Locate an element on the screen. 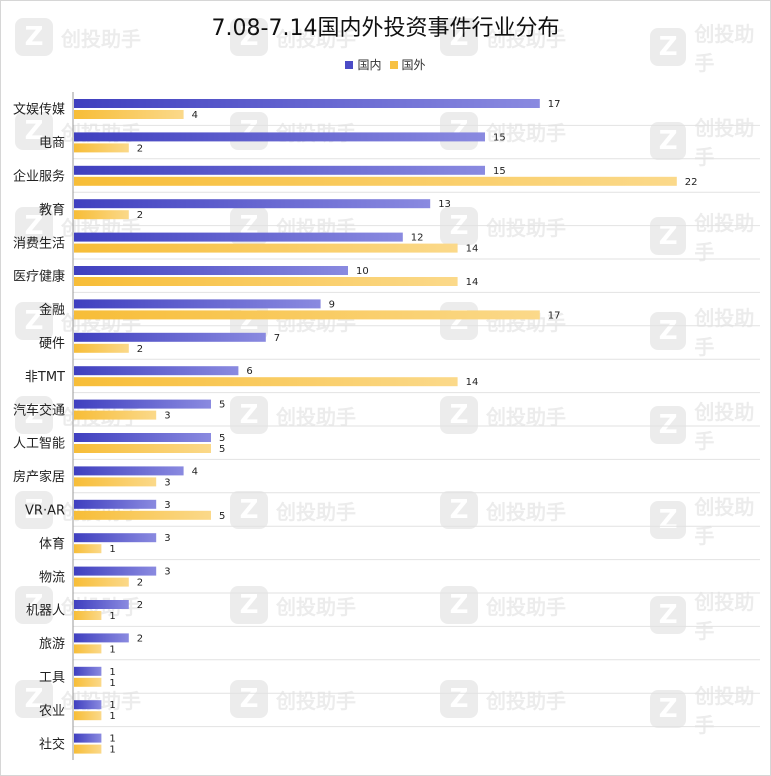  legend-item-foreign: 国外 is located at coordinates (407, 64).